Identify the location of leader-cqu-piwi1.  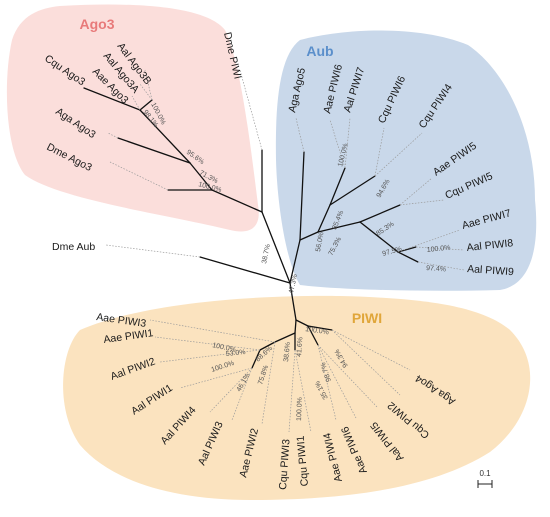
(303, 391).